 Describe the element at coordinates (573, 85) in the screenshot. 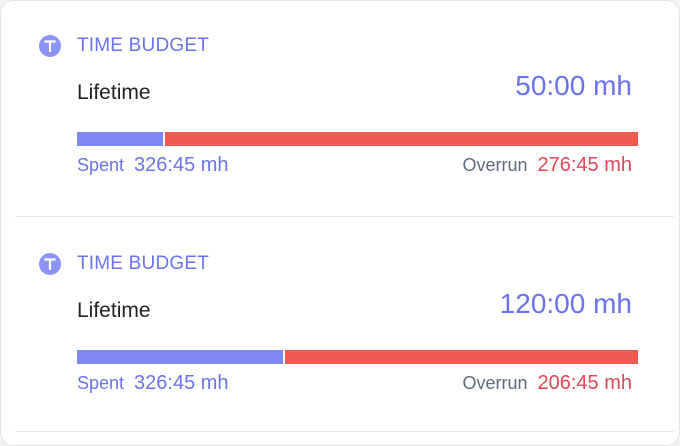

I see `budget-value: 50:00 mh` at that location.